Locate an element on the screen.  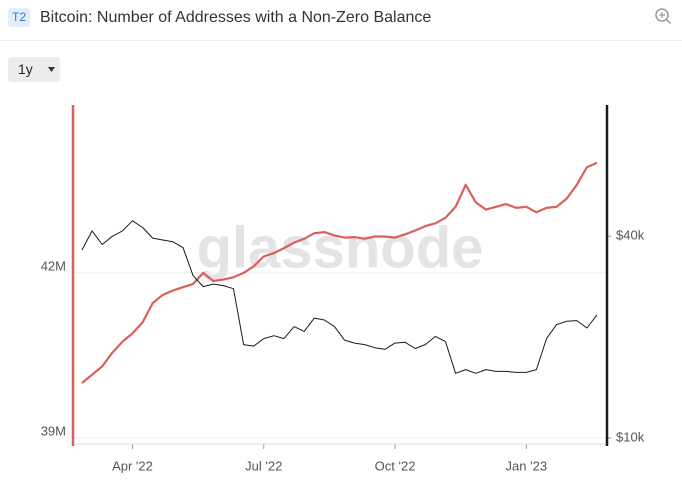
range-button: 1y is located at coordinates (34, 69).